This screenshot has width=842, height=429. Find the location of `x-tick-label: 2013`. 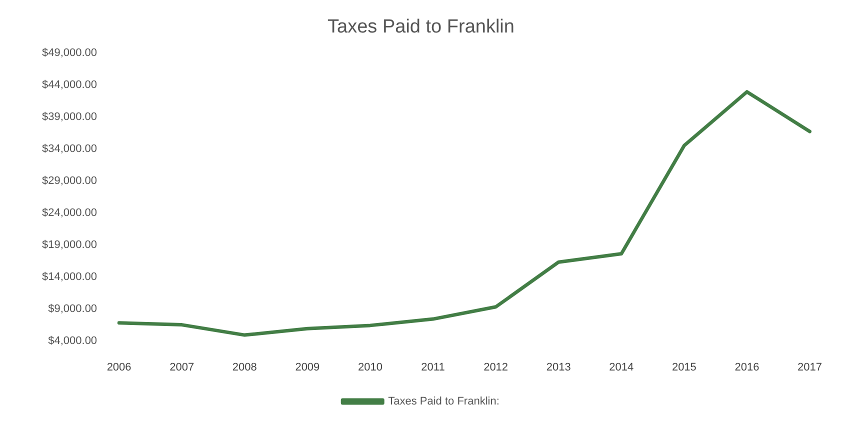

x-tick-label: 2013 is located at coordinates (558, 367).